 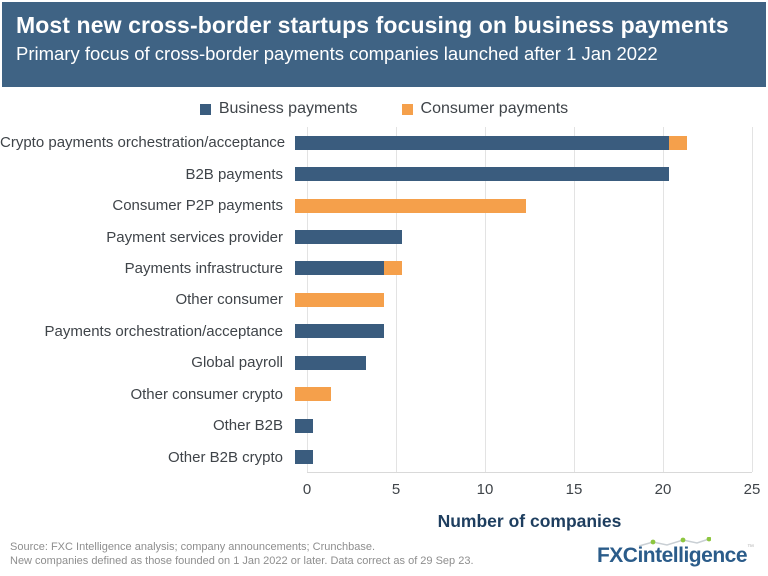 I want to click on legend-item-business: Business payments, so click(x=278, y=109).